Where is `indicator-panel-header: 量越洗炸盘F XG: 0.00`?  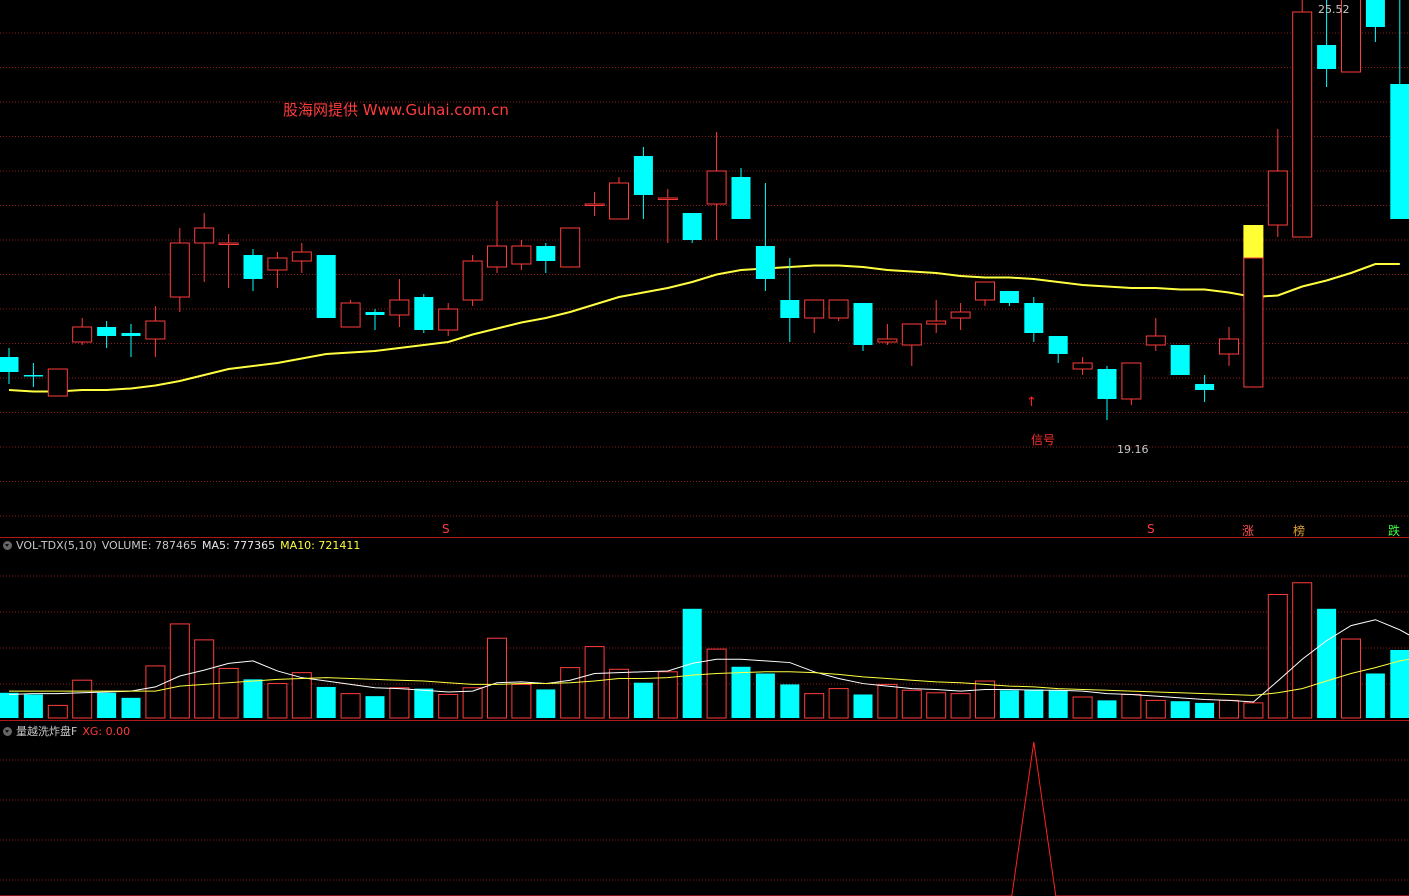 indicator-panel-header: 量越洗炸盘F XG: 0.00 is located at coordinates (67, 731).